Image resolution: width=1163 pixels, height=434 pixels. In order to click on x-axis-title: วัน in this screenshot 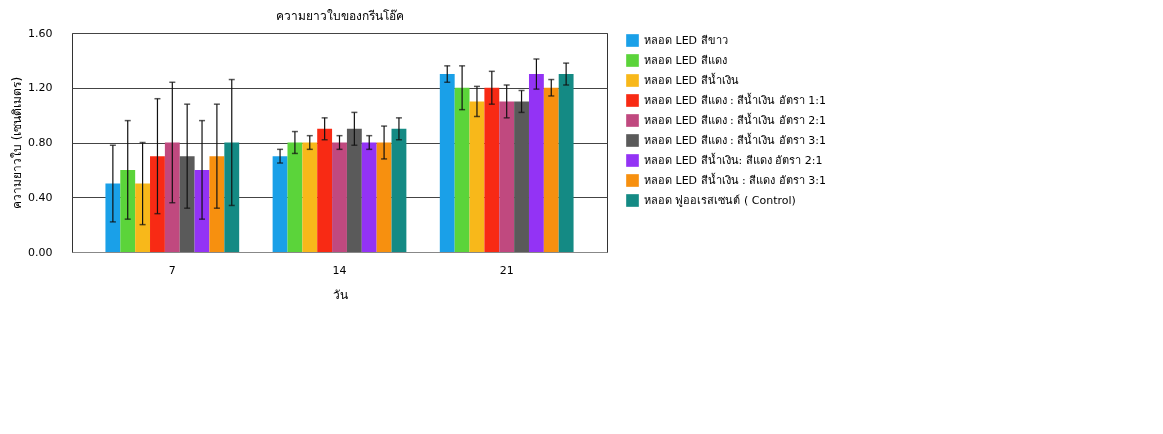, I will do `click(340, 294)`.